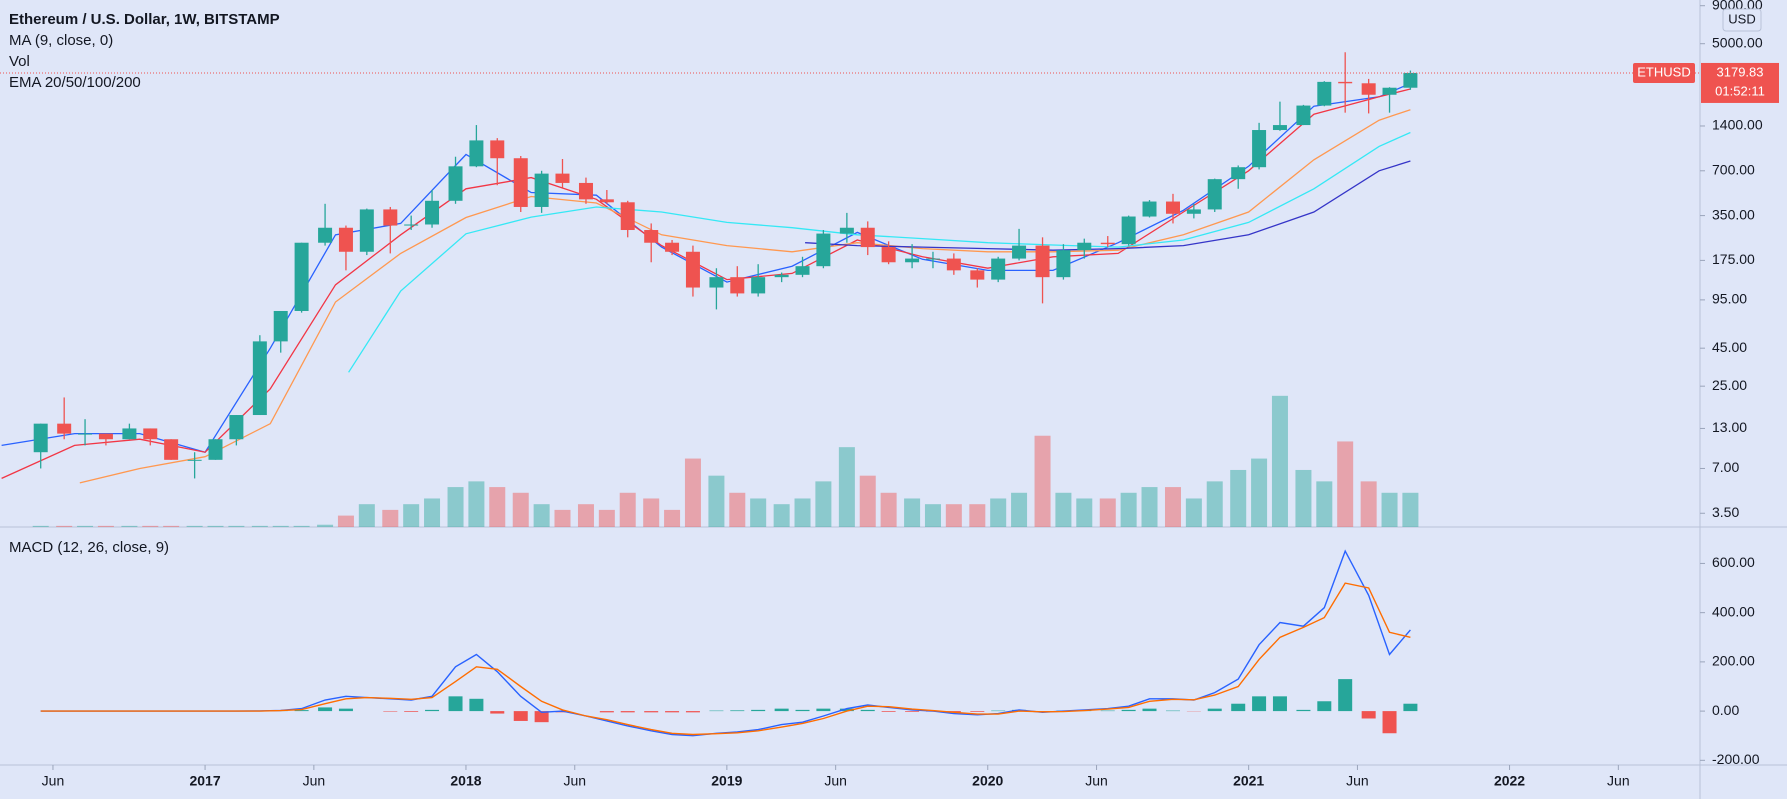 The image size is (1787, 799). I want to click on x-tick-label: 2021, so click(1248, 781).